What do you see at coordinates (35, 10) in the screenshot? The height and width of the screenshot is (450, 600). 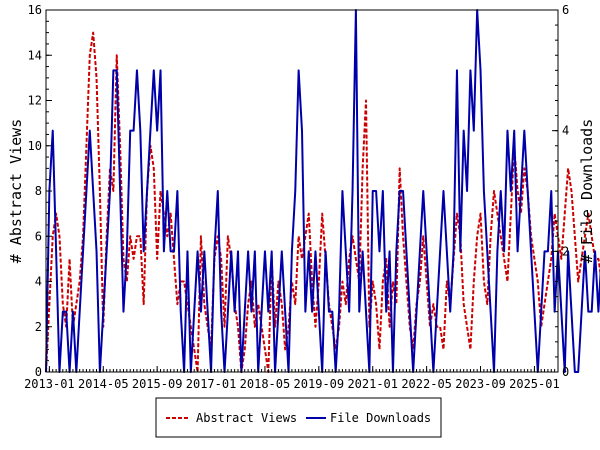 I see `y-tick-label: 16` at bounding box center [35, 10].